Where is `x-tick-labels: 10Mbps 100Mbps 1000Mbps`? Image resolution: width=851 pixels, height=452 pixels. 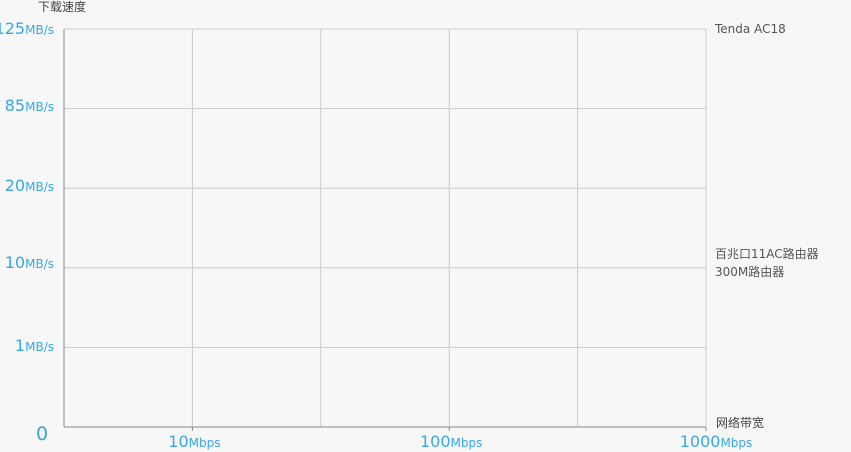 x-tick-labels: 10Mbps 100Mbps 1000Mbps is located at coordinates (460, 441).